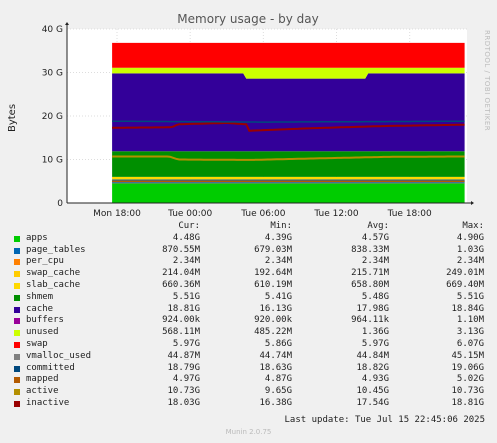 Image resolution: width=497 pixels, height=443 pixels. I want to click on legend-cur: 870.55M, so click(181, 249).